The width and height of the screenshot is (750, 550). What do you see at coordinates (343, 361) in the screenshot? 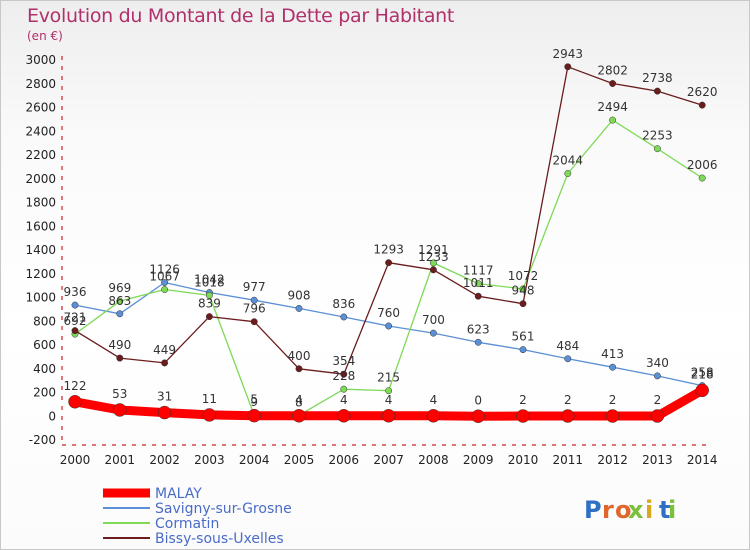
I see `data-label: 354` at bounding box center [343, 361].